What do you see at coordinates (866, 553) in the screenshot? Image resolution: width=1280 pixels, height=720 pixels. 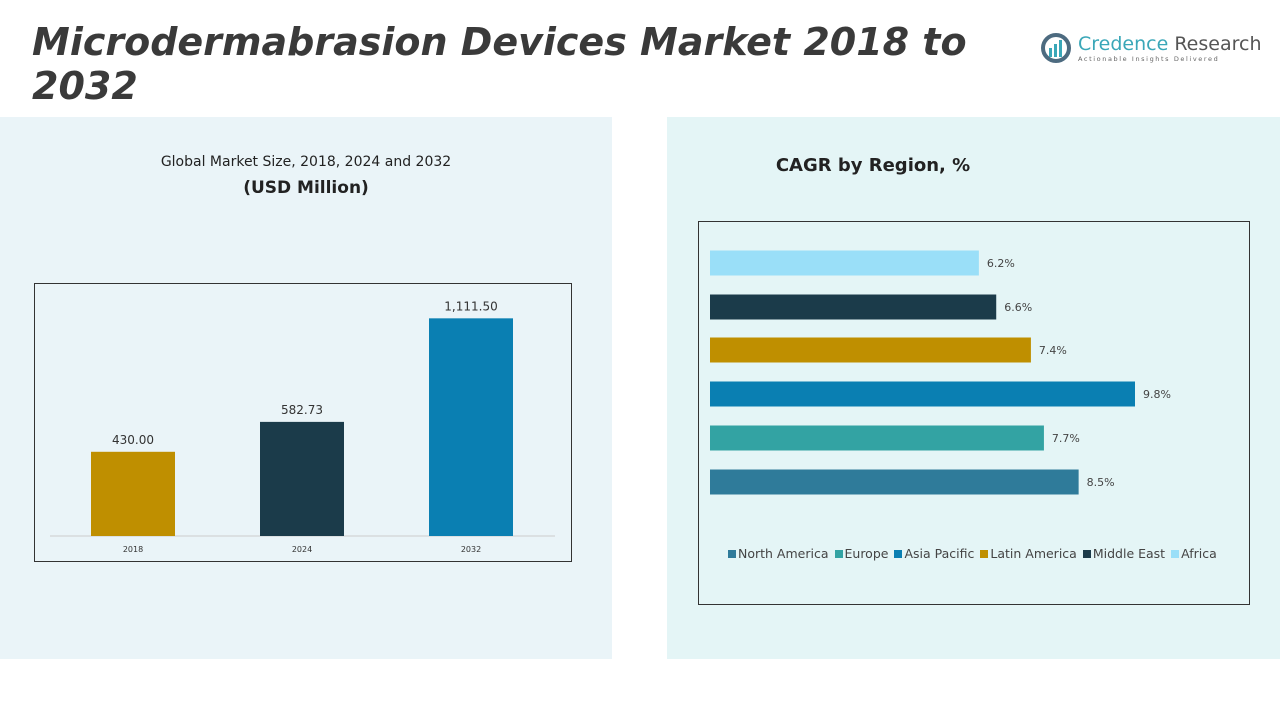 I see `legend-label: Europe` at bounding box center [866, 553].